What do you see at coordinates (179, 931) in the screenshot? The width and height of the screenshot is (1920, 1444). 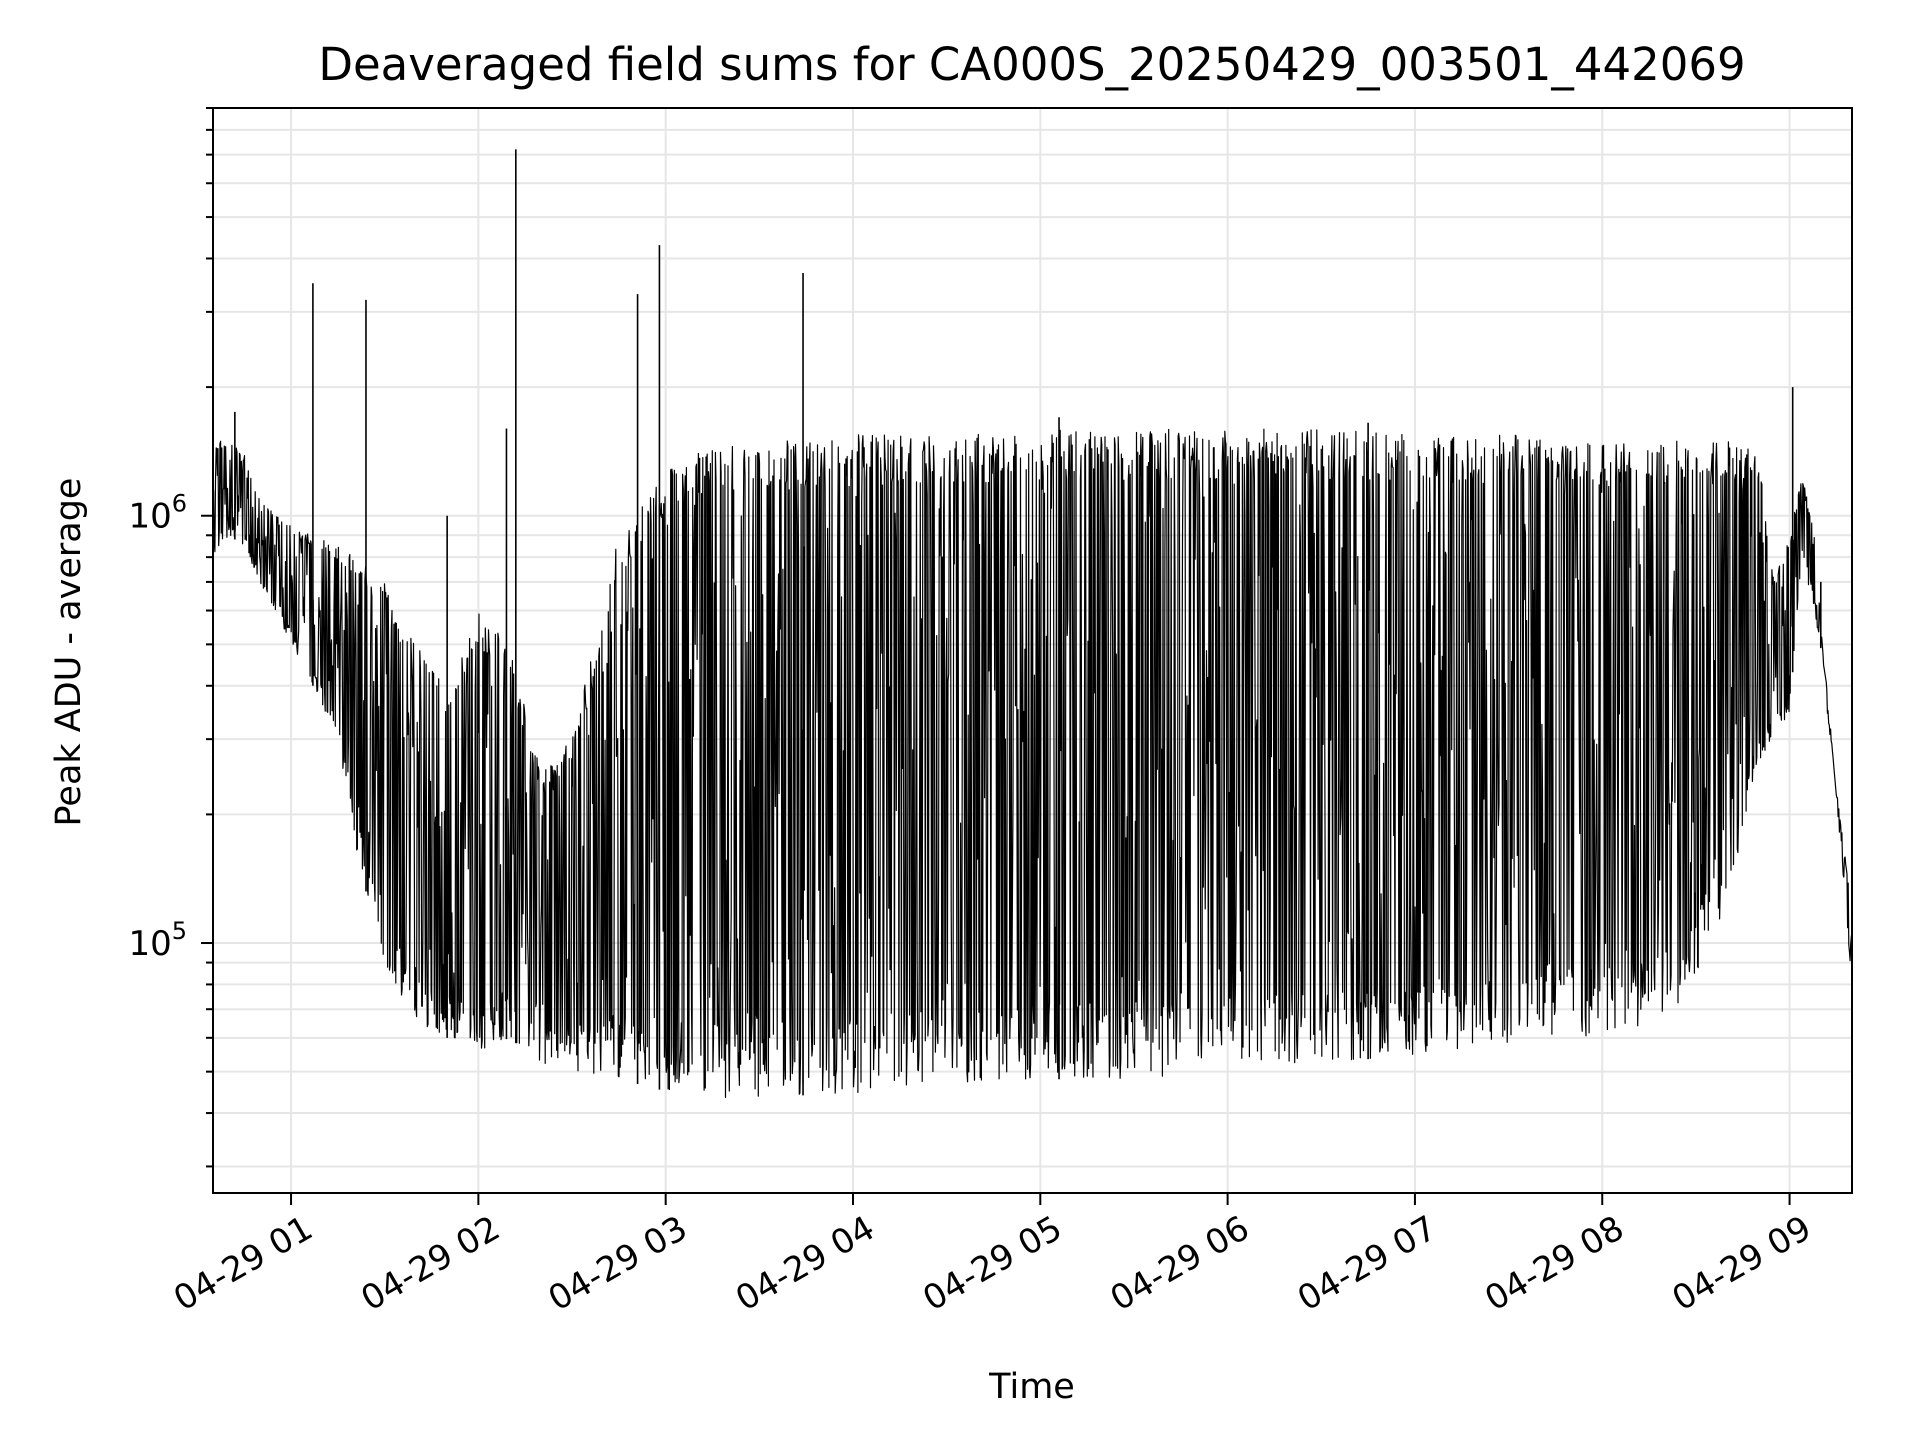 I see `y-tick-exponent: 5` at bounding box center [179, 931].